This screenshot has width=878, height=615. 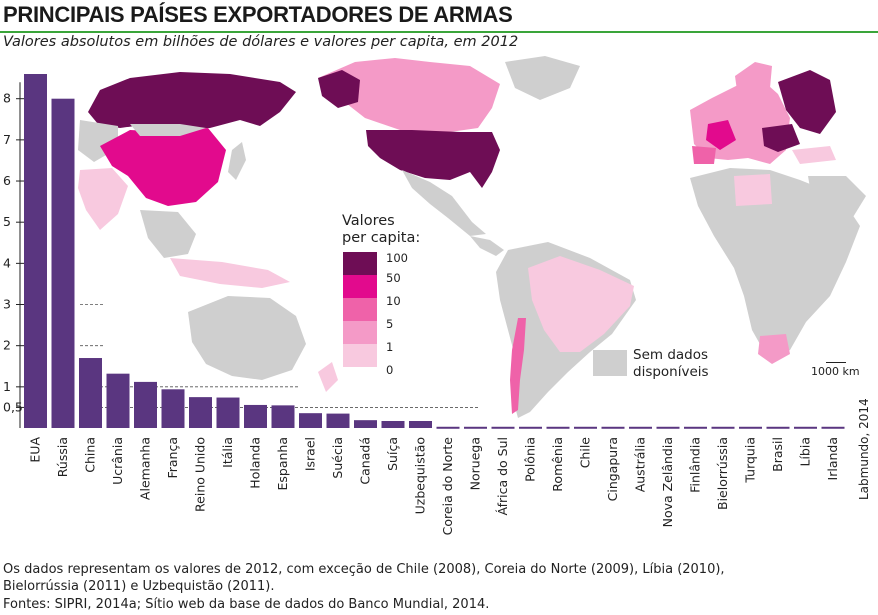 I want to click on map-scale-bar, so click(x=836, y=363).